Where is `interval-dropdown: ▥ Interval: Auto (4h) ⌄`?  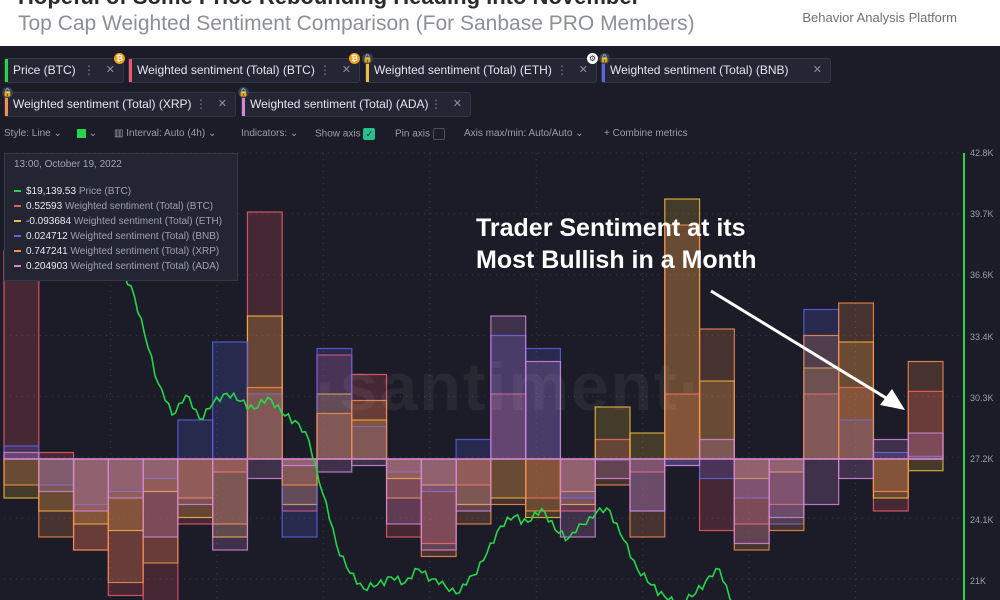 interval-dropdown: ▥ Interval: Auto (4h) ⌄ is located at coordinates (165, 133).